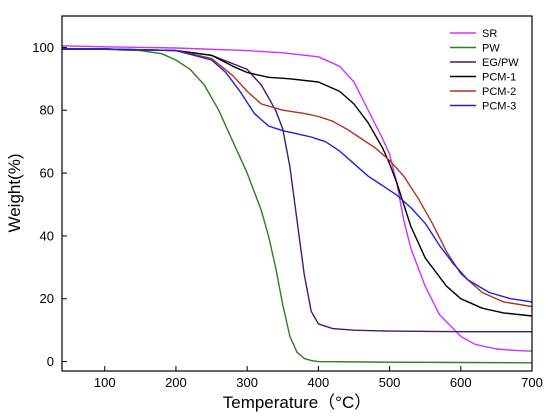  Describe the element at coordinates (499, 107) in the screenshot. I see `legend-label: PCM-3` at that location.